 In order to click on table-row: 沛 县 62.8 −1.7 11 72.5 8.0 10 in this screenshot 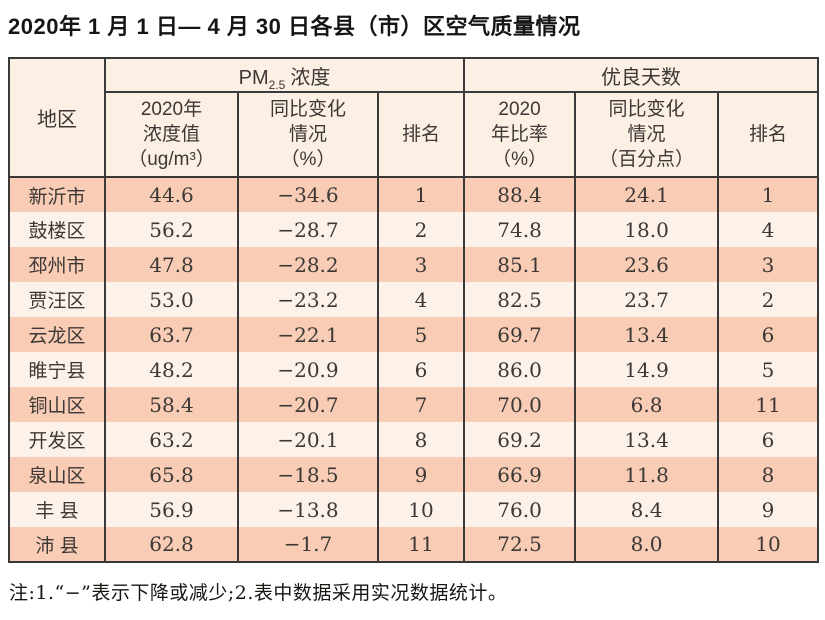, I will do `click(414, 545)`.